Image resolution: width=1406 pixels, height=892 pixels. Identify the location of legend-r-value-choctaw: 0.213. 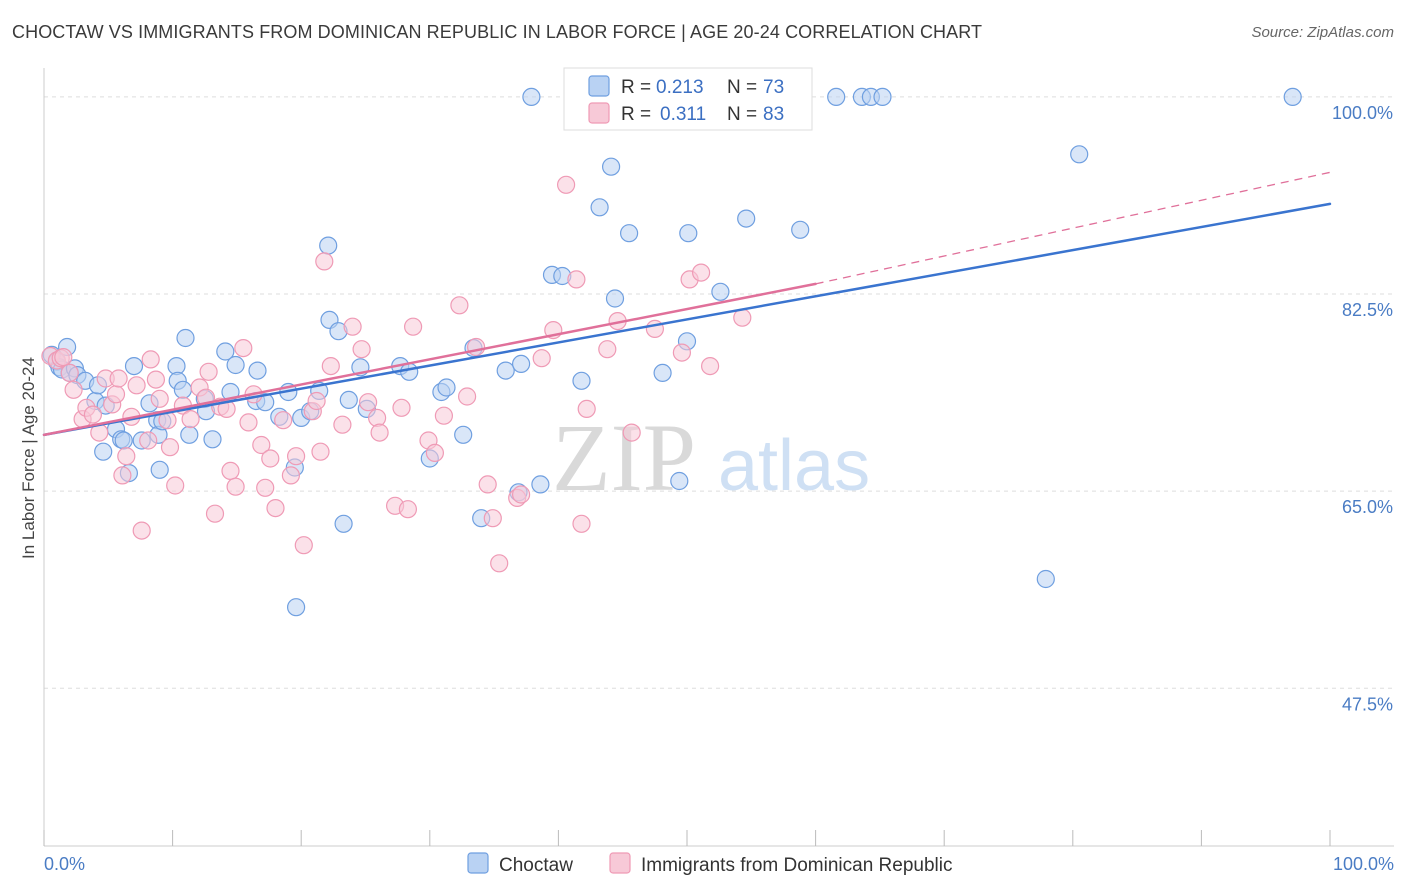
(680, 87).